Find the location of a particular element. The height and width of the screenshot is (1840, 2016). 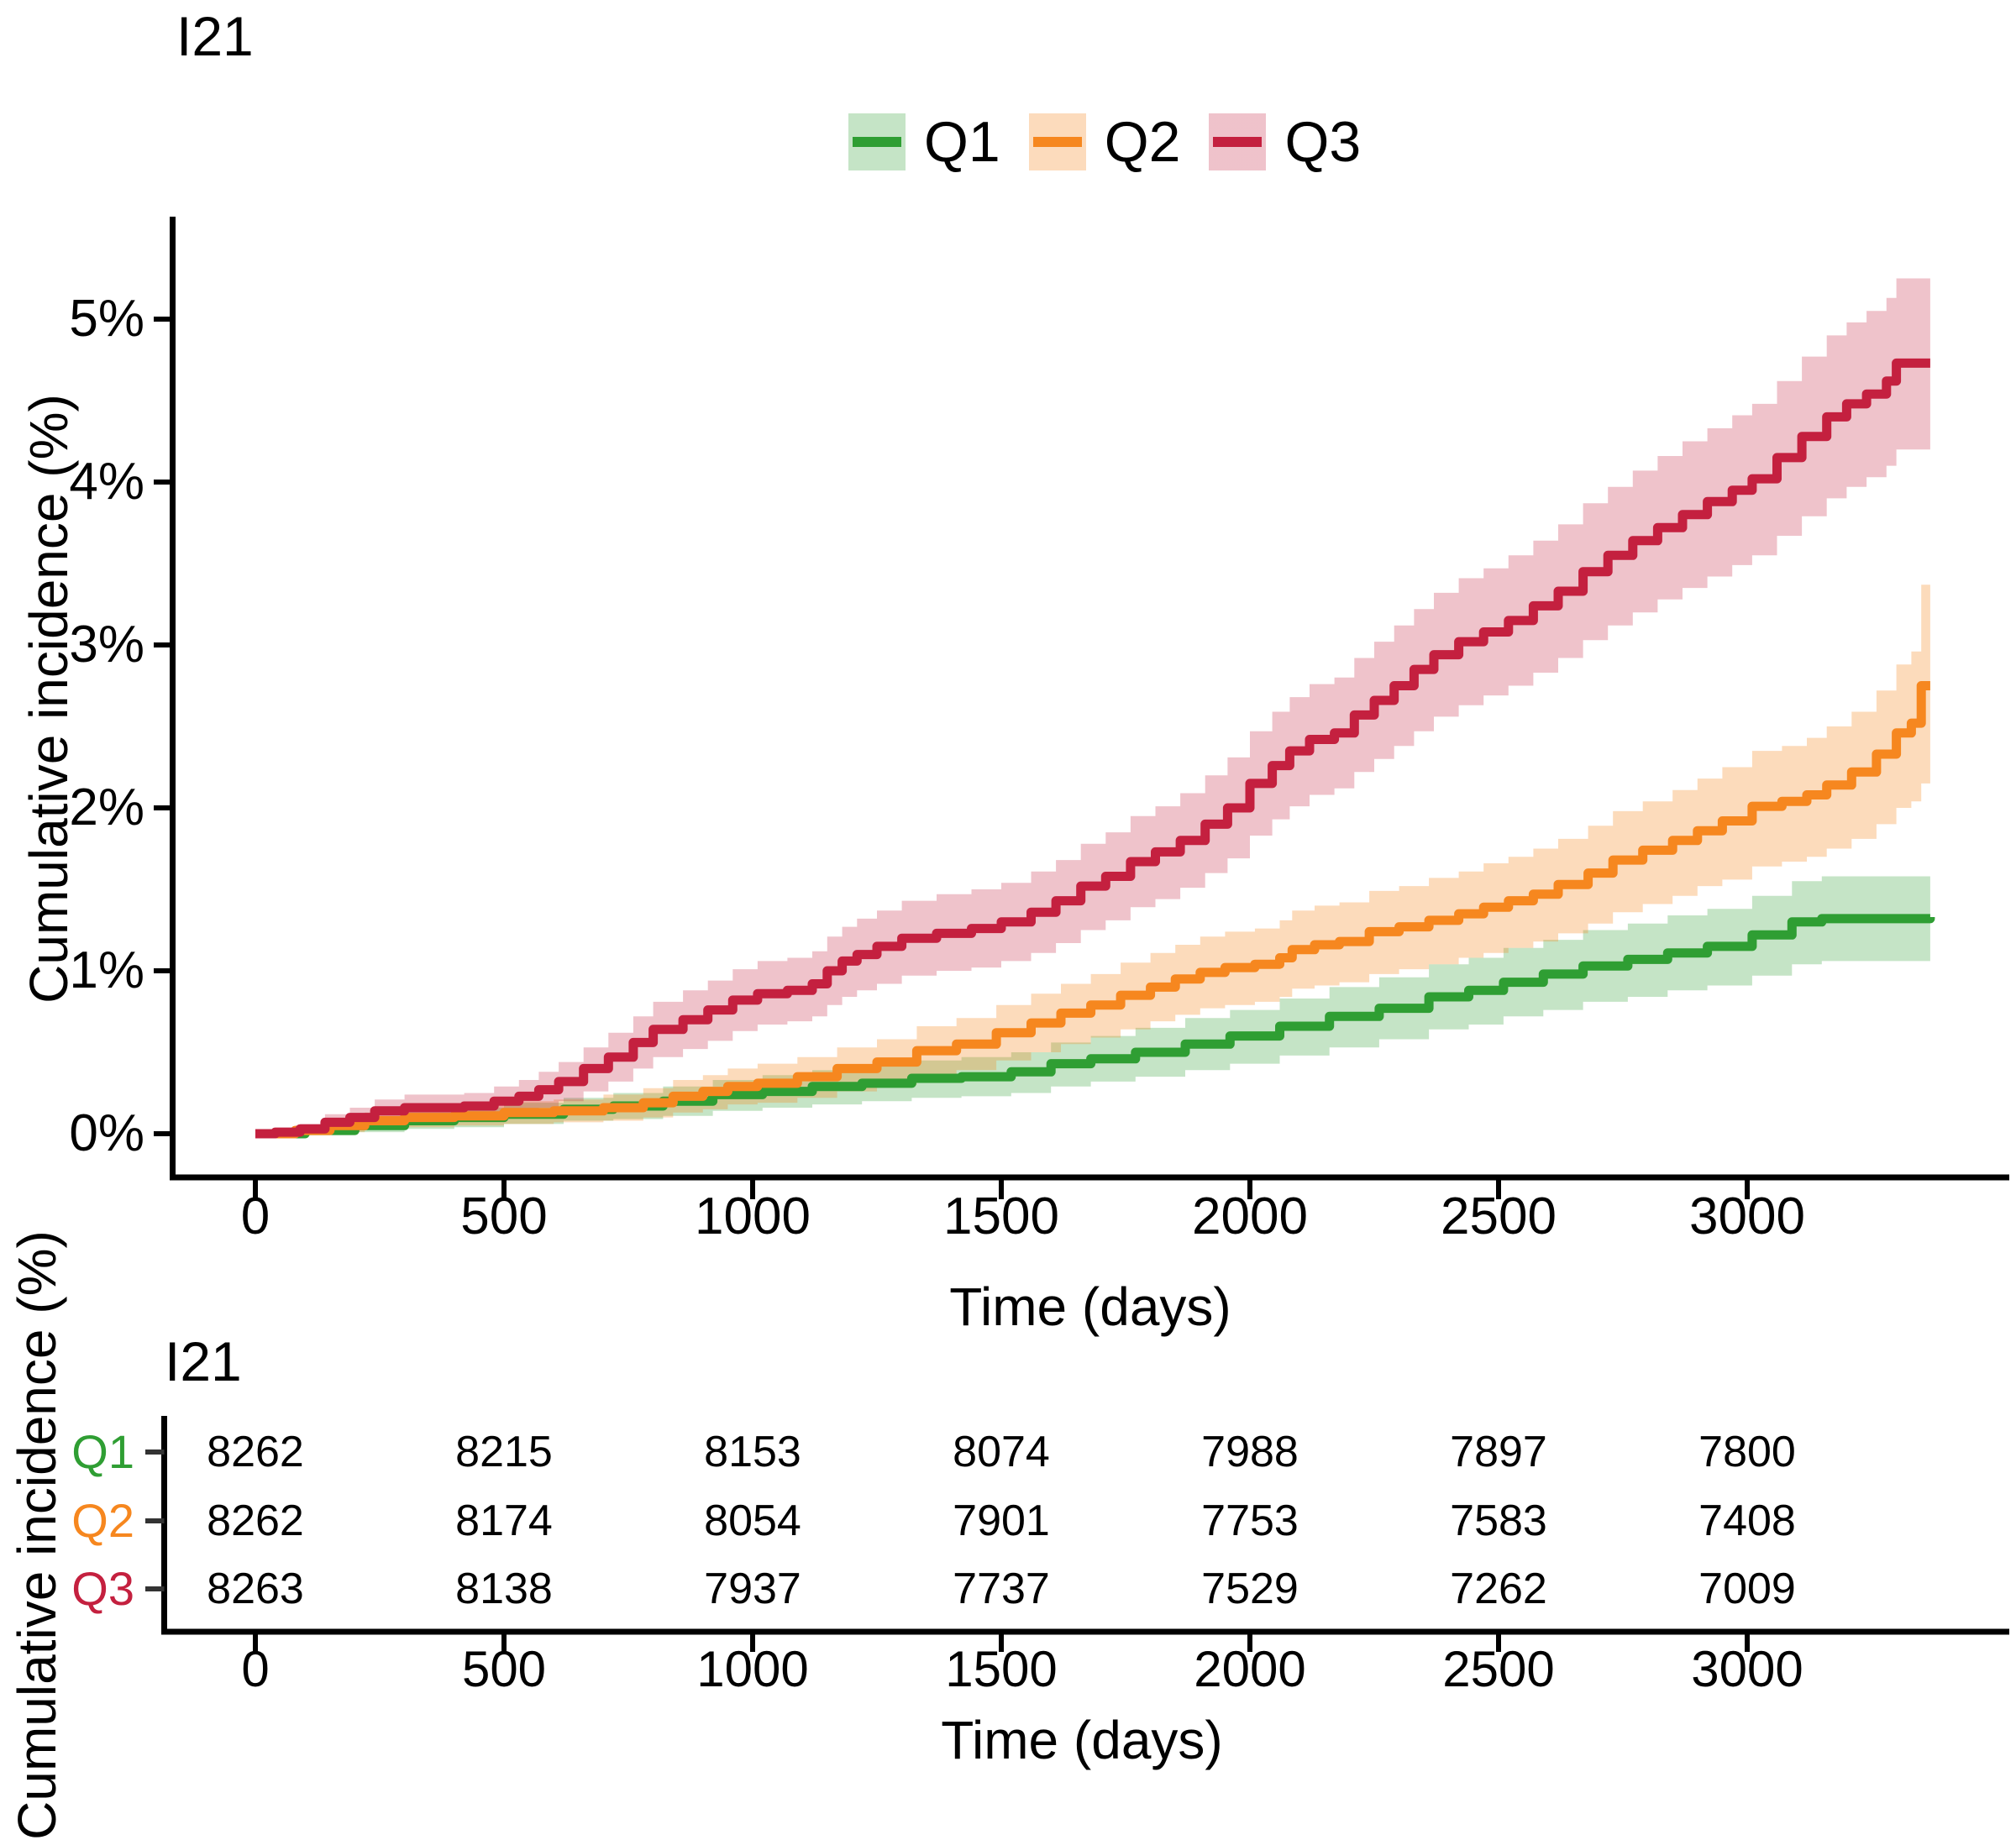

legend-key-swatch-Q3 is located at coordinates (1238, 141).